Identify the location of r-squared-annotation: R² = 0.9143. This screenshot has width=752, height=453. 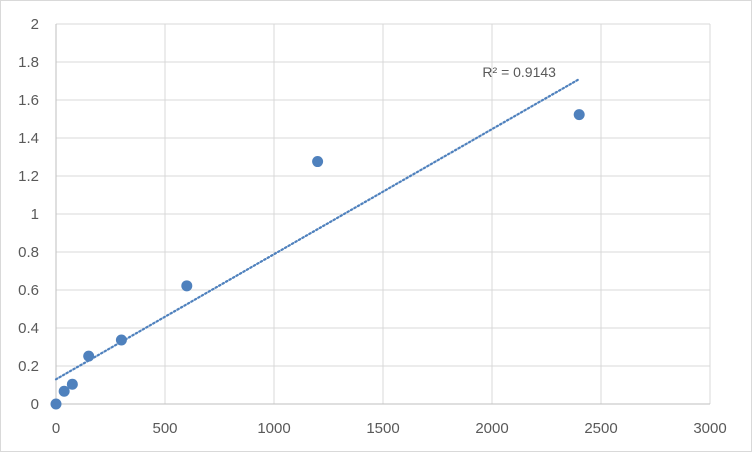
(519, 72).